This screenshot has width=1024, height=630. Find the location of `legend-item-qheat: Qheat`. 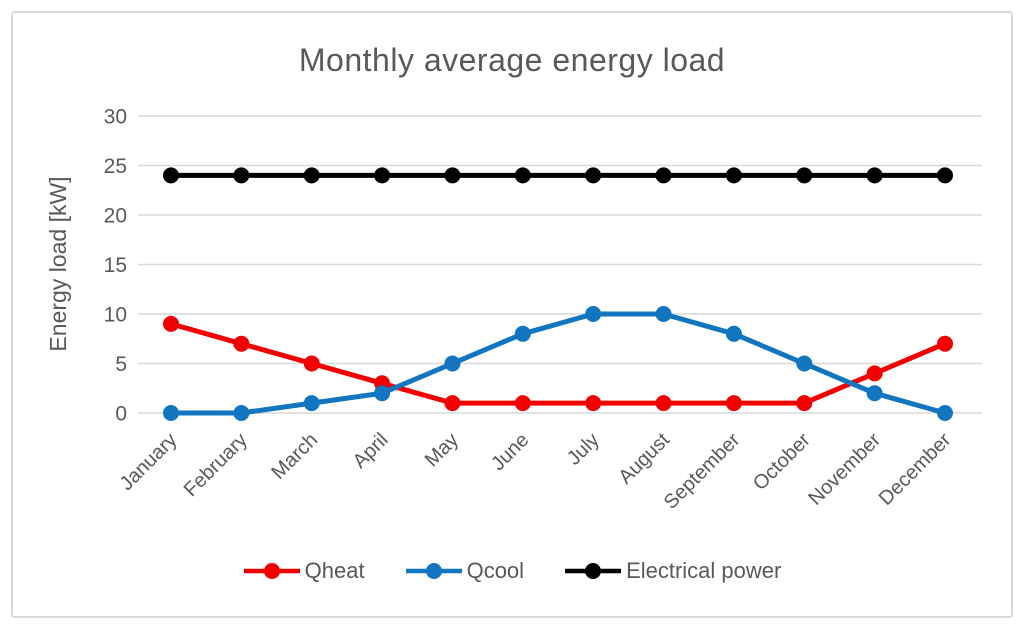

legend-item-qheat: Qheat is located at coordinates (304, 571).